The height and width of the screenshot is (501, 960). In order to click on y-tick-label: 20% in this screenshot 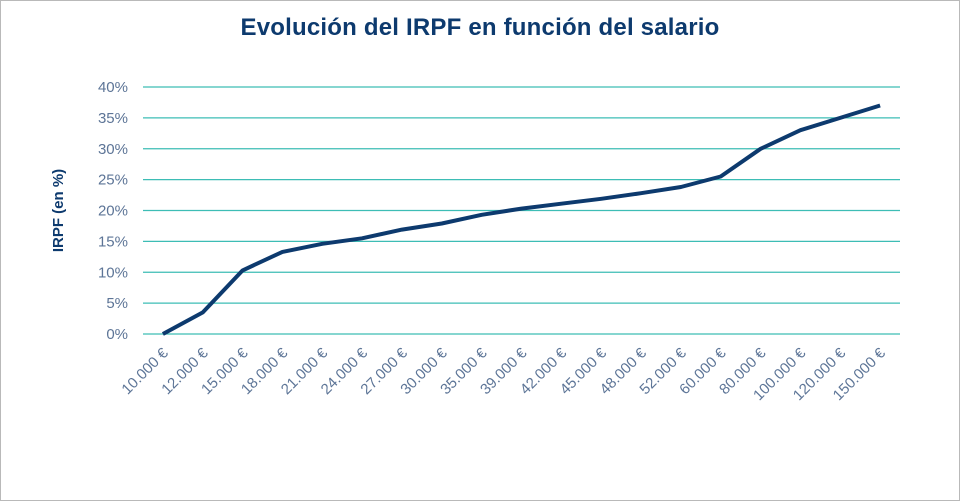, I will do `click(113, 211)`.